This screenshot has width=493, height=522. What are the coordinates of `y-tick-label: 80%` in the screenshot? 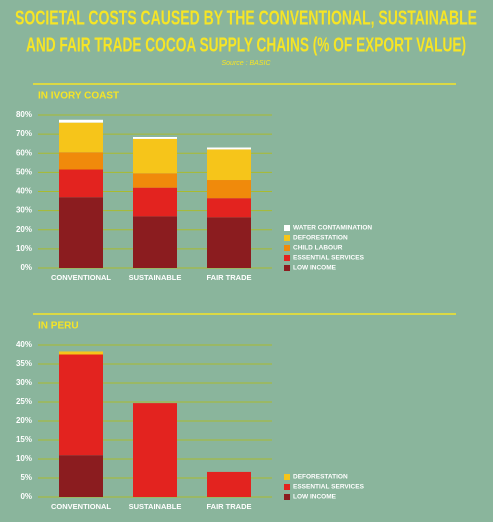 It's located at (24, 114).